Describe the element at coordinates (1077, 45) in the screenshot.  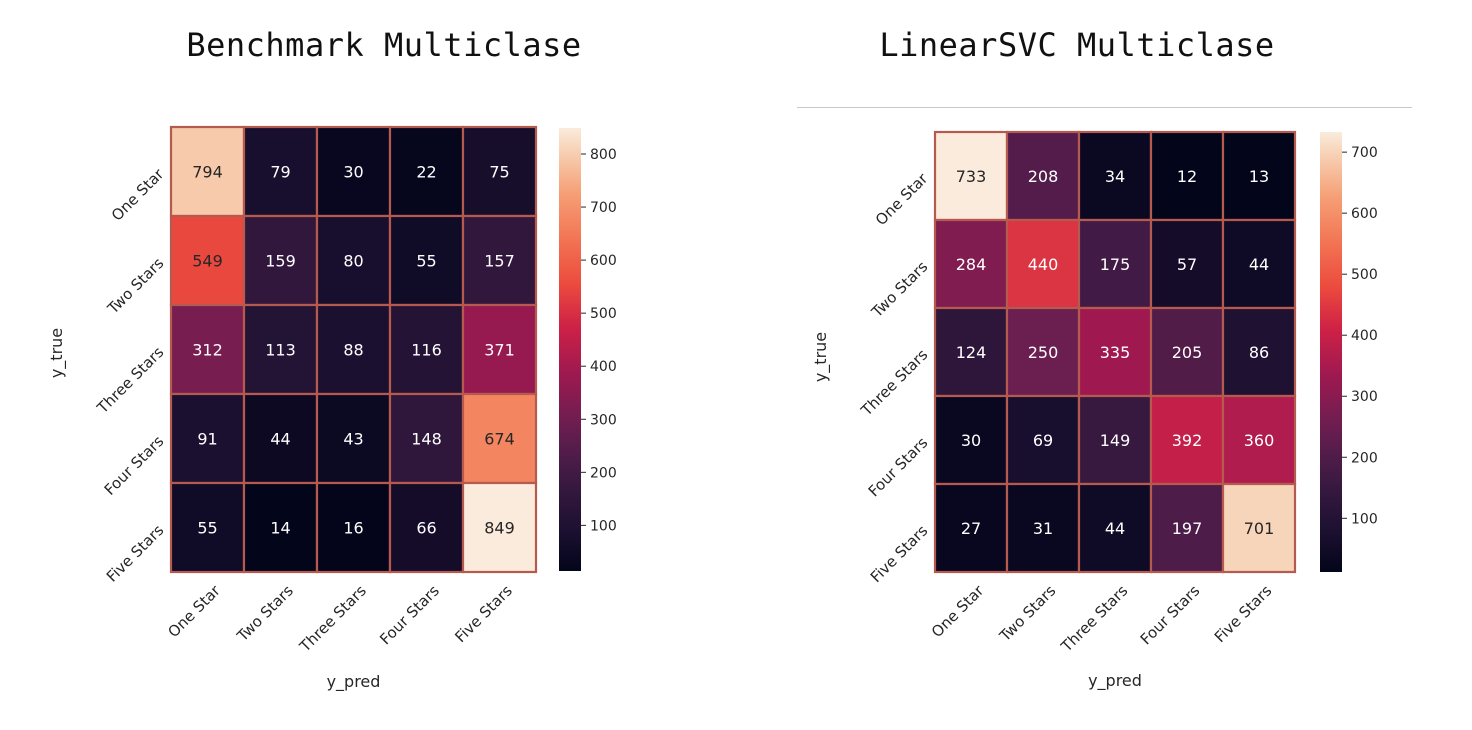
I see `chart-title-linearsvc: LinearSVC Multiclase` at that location.